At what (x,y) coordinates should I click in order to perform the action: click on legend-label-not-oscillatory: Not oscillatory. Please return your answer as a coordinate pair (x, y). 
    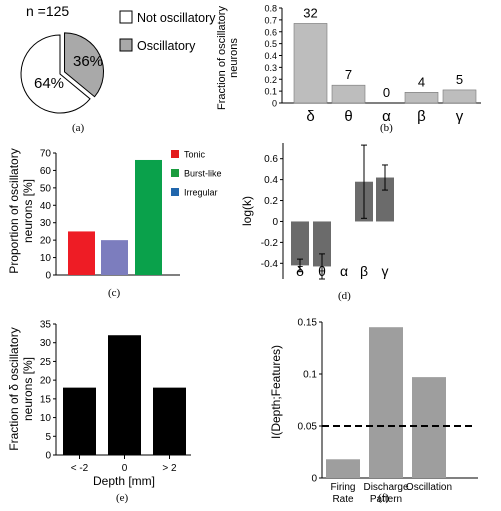
    Looking at the image, I should click on (176, 18).